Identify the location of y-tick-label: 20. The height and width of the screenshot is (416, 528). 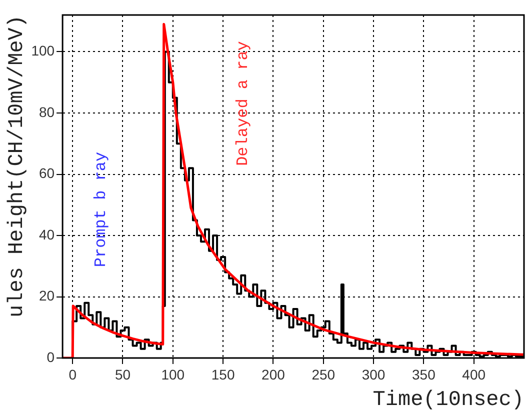
(46, 296).